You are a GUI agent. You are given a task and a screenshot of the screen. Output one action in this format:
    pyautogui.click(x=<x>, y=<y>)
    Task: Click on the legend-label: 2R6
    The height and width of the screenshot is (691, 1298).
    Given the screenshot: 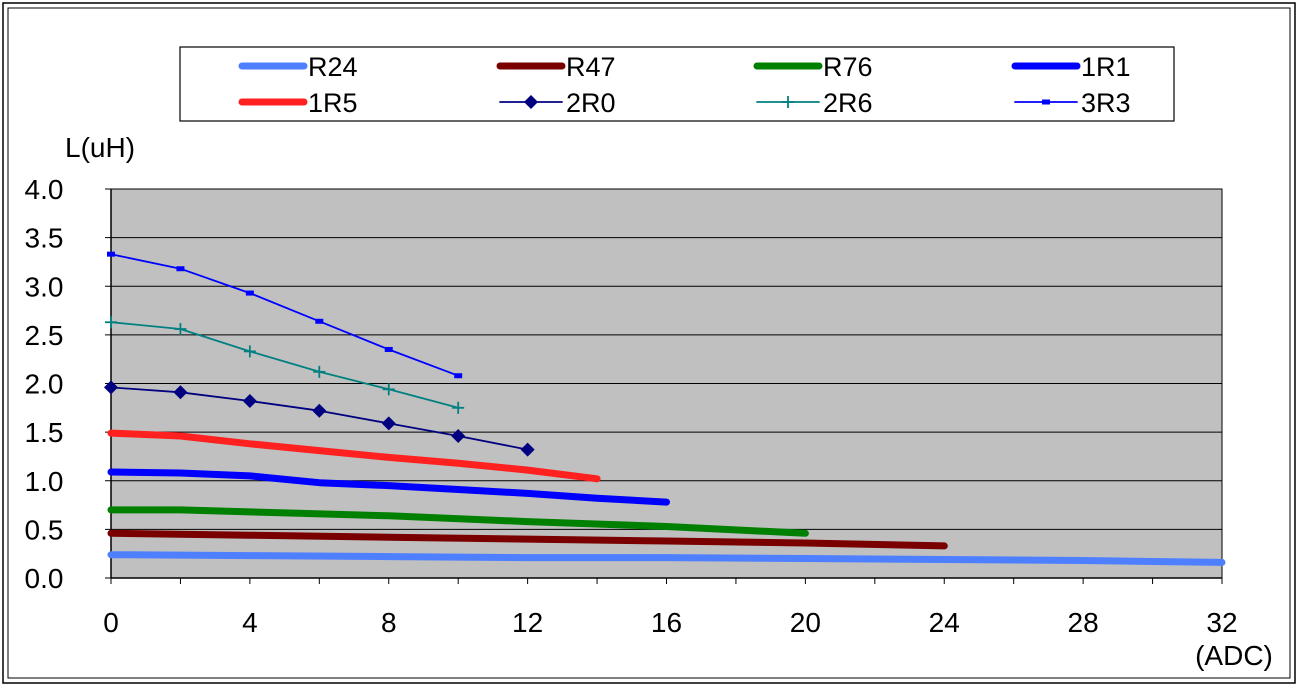 What is the action you would take?
    pyautogui.click(x=848, y=103)
    